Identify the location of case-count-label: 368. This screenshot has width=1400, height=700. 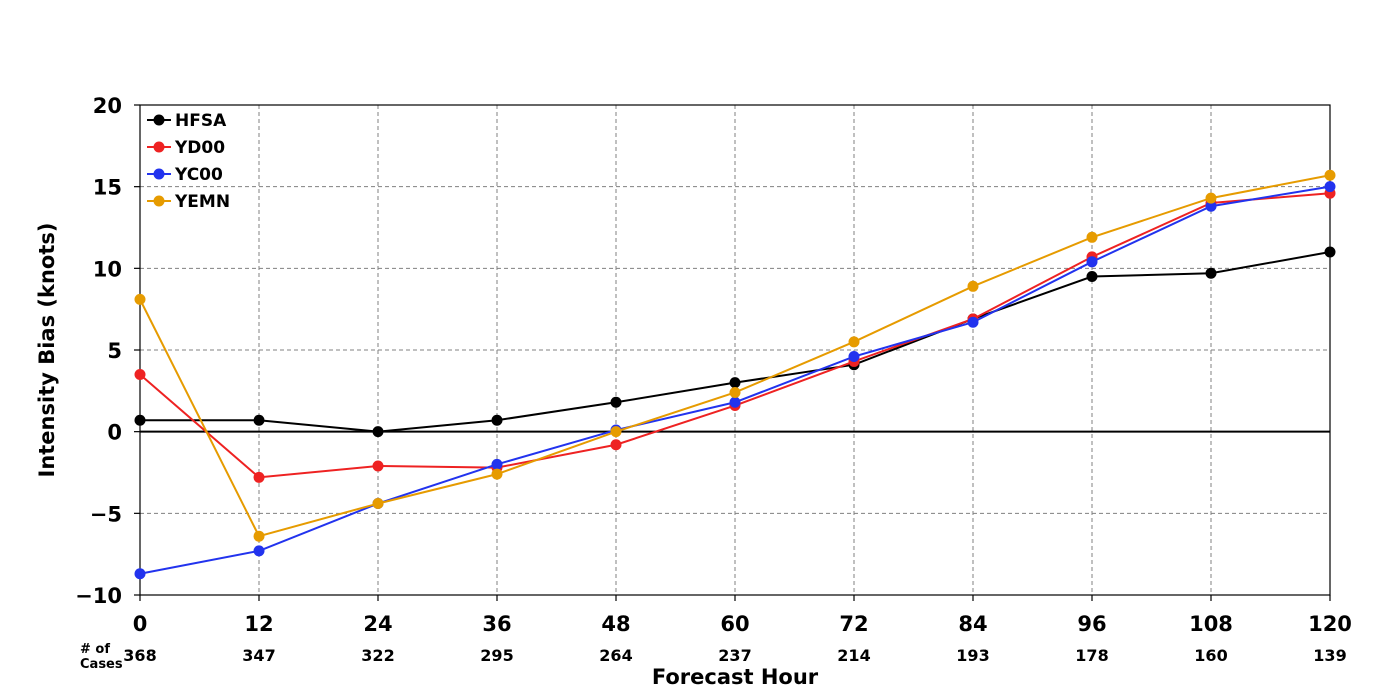
(139, 655).